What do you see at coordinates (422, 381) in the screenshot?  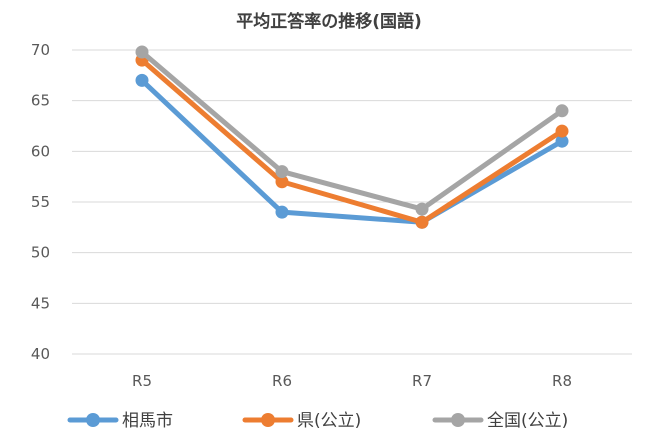 I see `x-tick-label: R7` at bounding box center [422, 381].